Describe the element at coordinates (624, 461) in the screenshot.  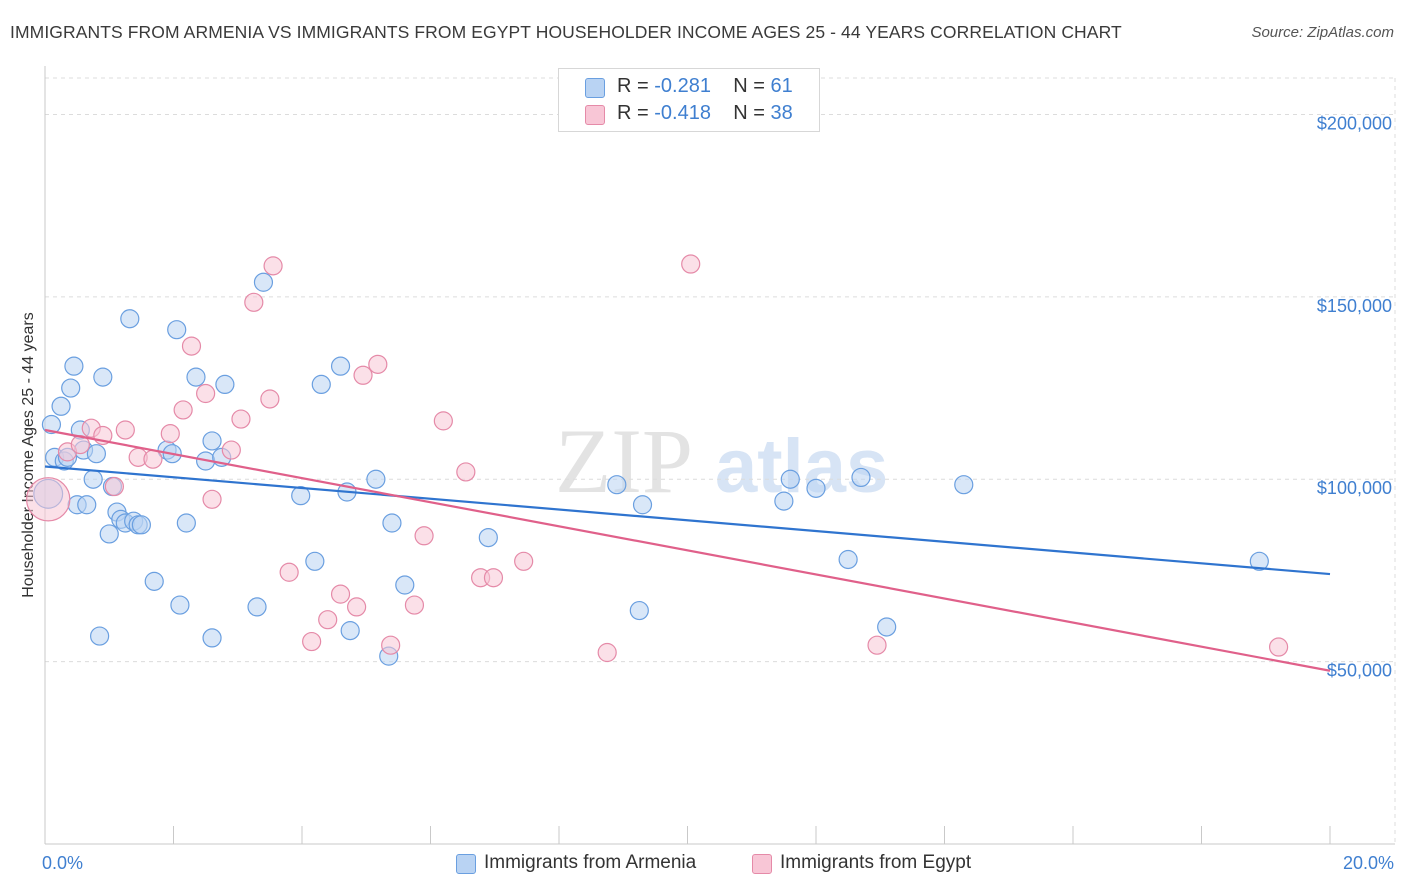
I see `watermark-zip: ZIP` at that location.